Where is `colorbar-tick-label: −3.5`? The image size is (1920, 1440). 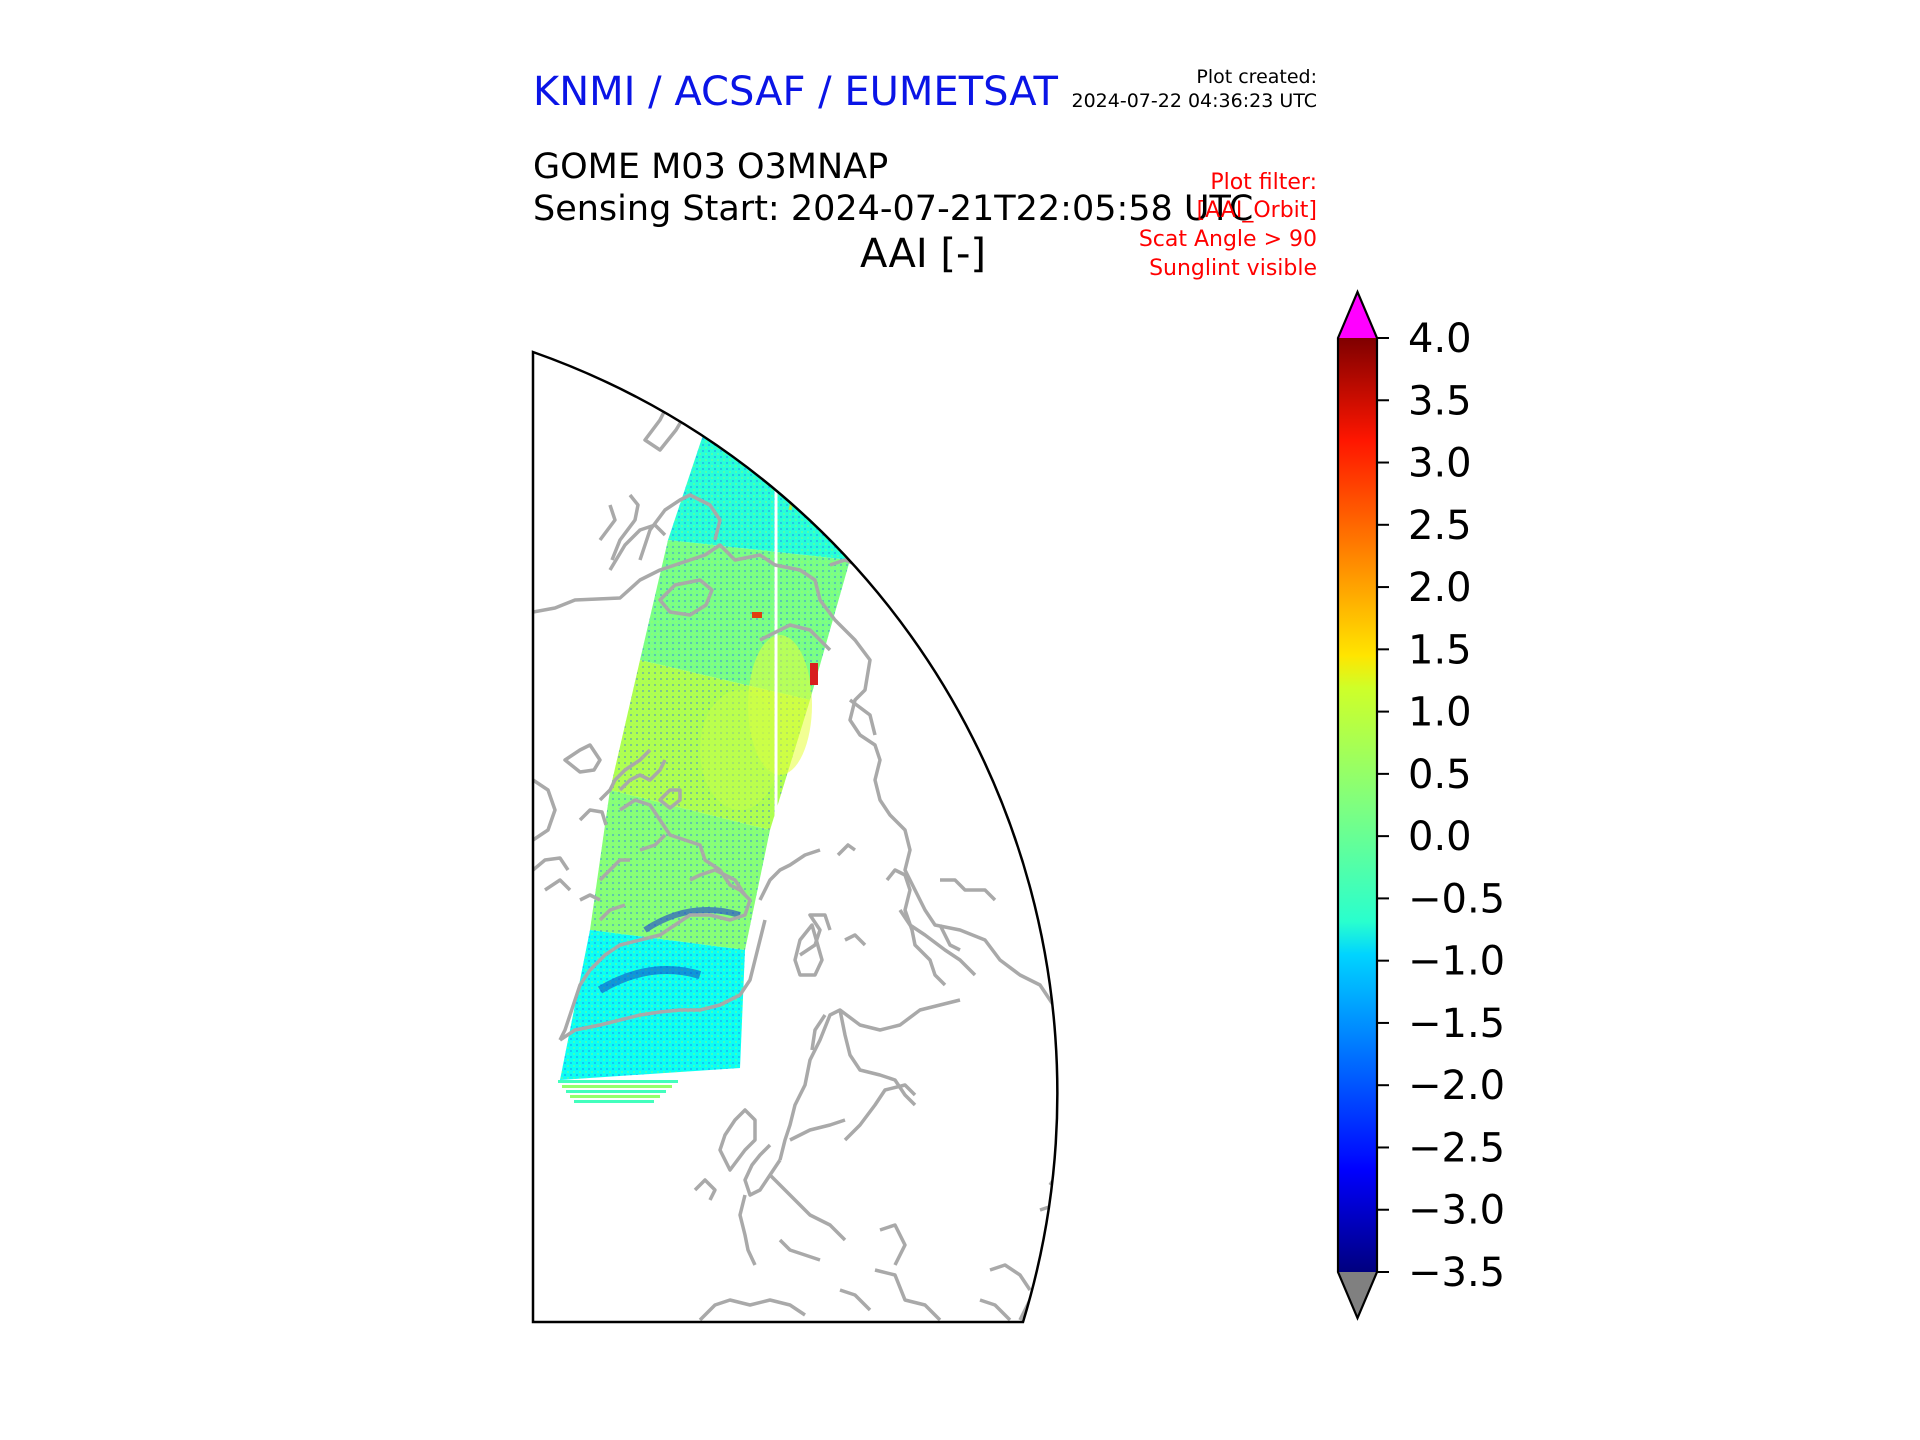 colorbar-tick-label: −3.5 is located at coordinates (1456, 1273).